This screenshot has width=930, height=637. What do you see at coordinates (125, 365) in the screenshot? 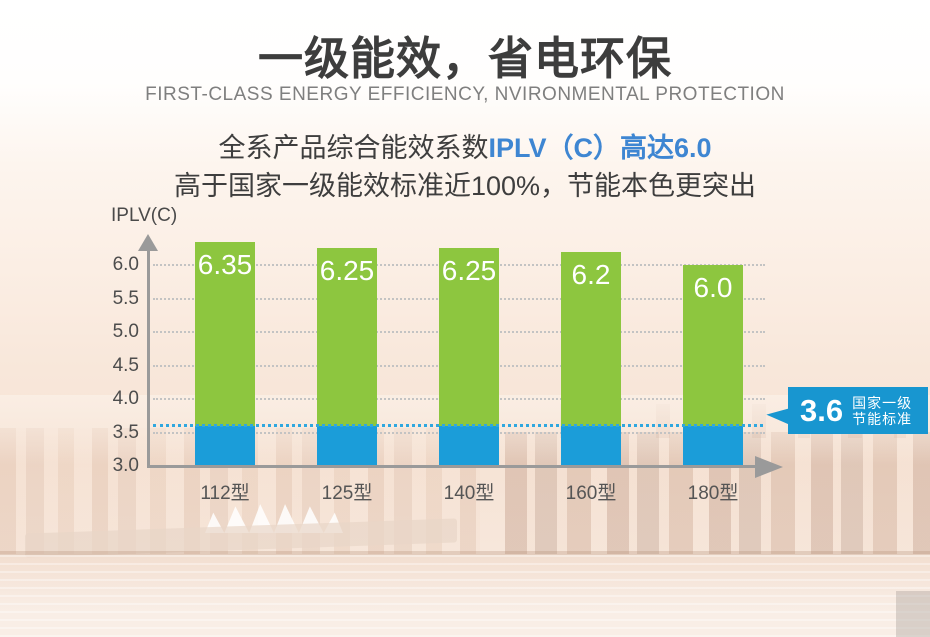
I see `y-tick-label: 4.5` at bounding box center [125, 365].